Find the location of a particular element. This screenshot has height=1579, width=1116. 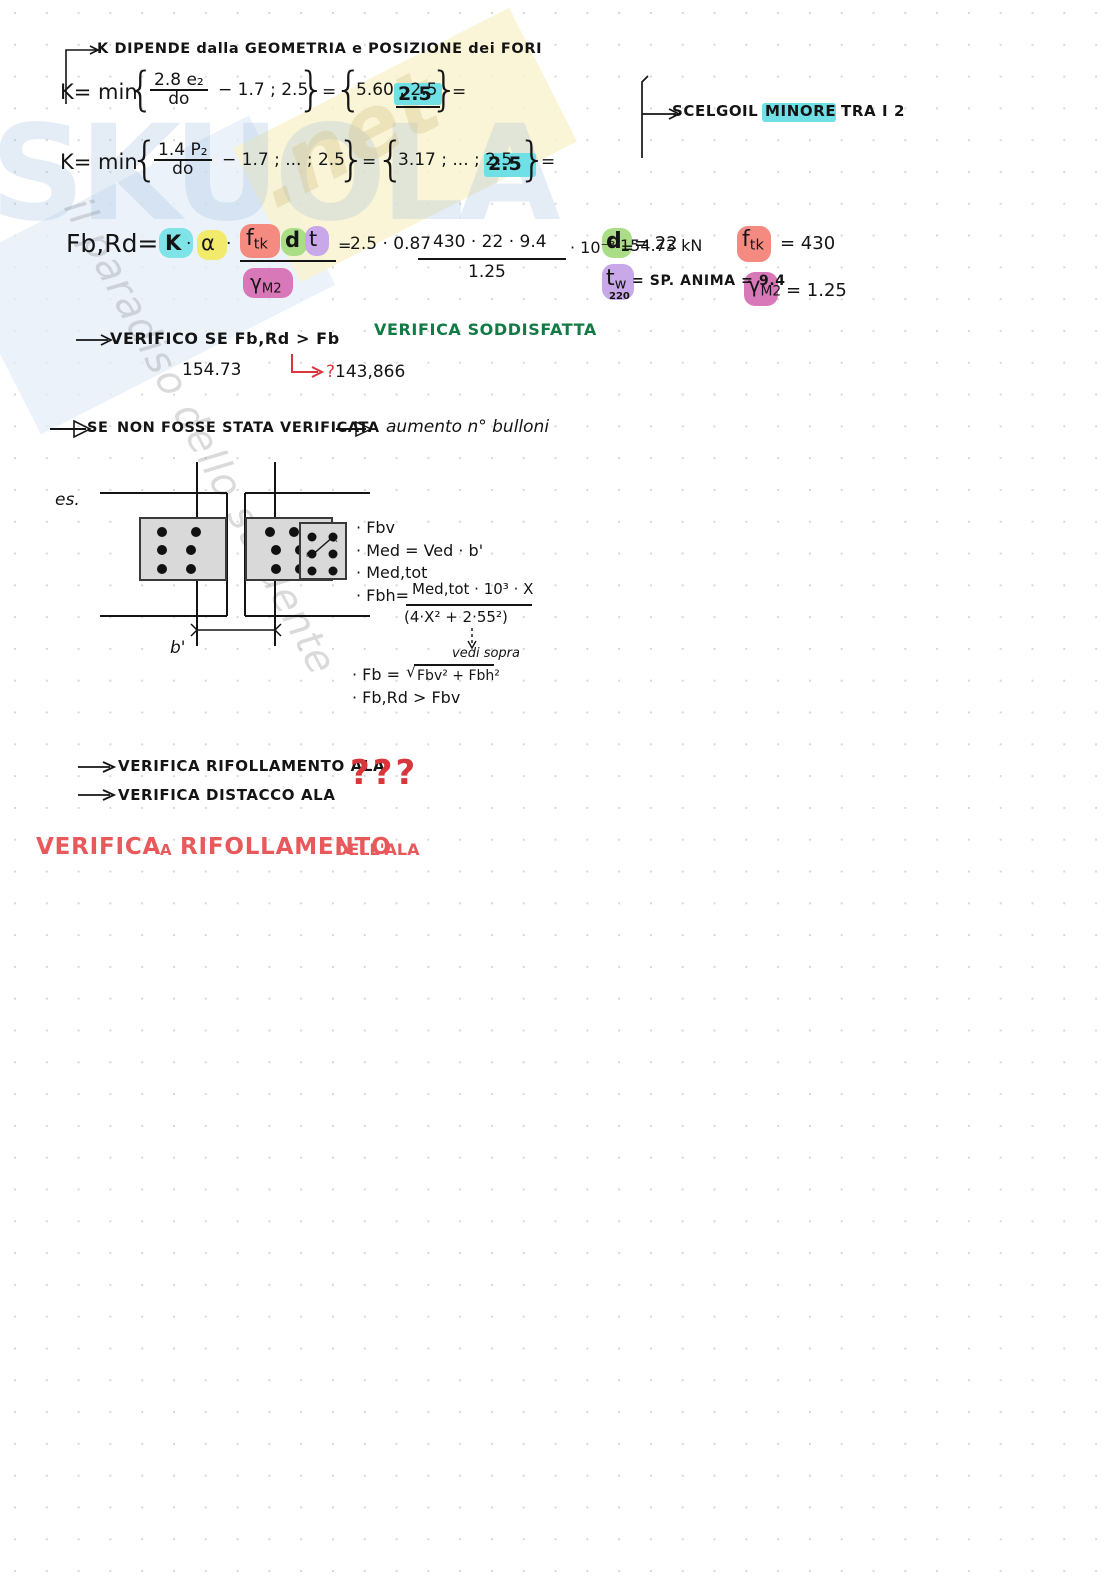

check-value-left: 154.73 is located at coordinates (212, 370).